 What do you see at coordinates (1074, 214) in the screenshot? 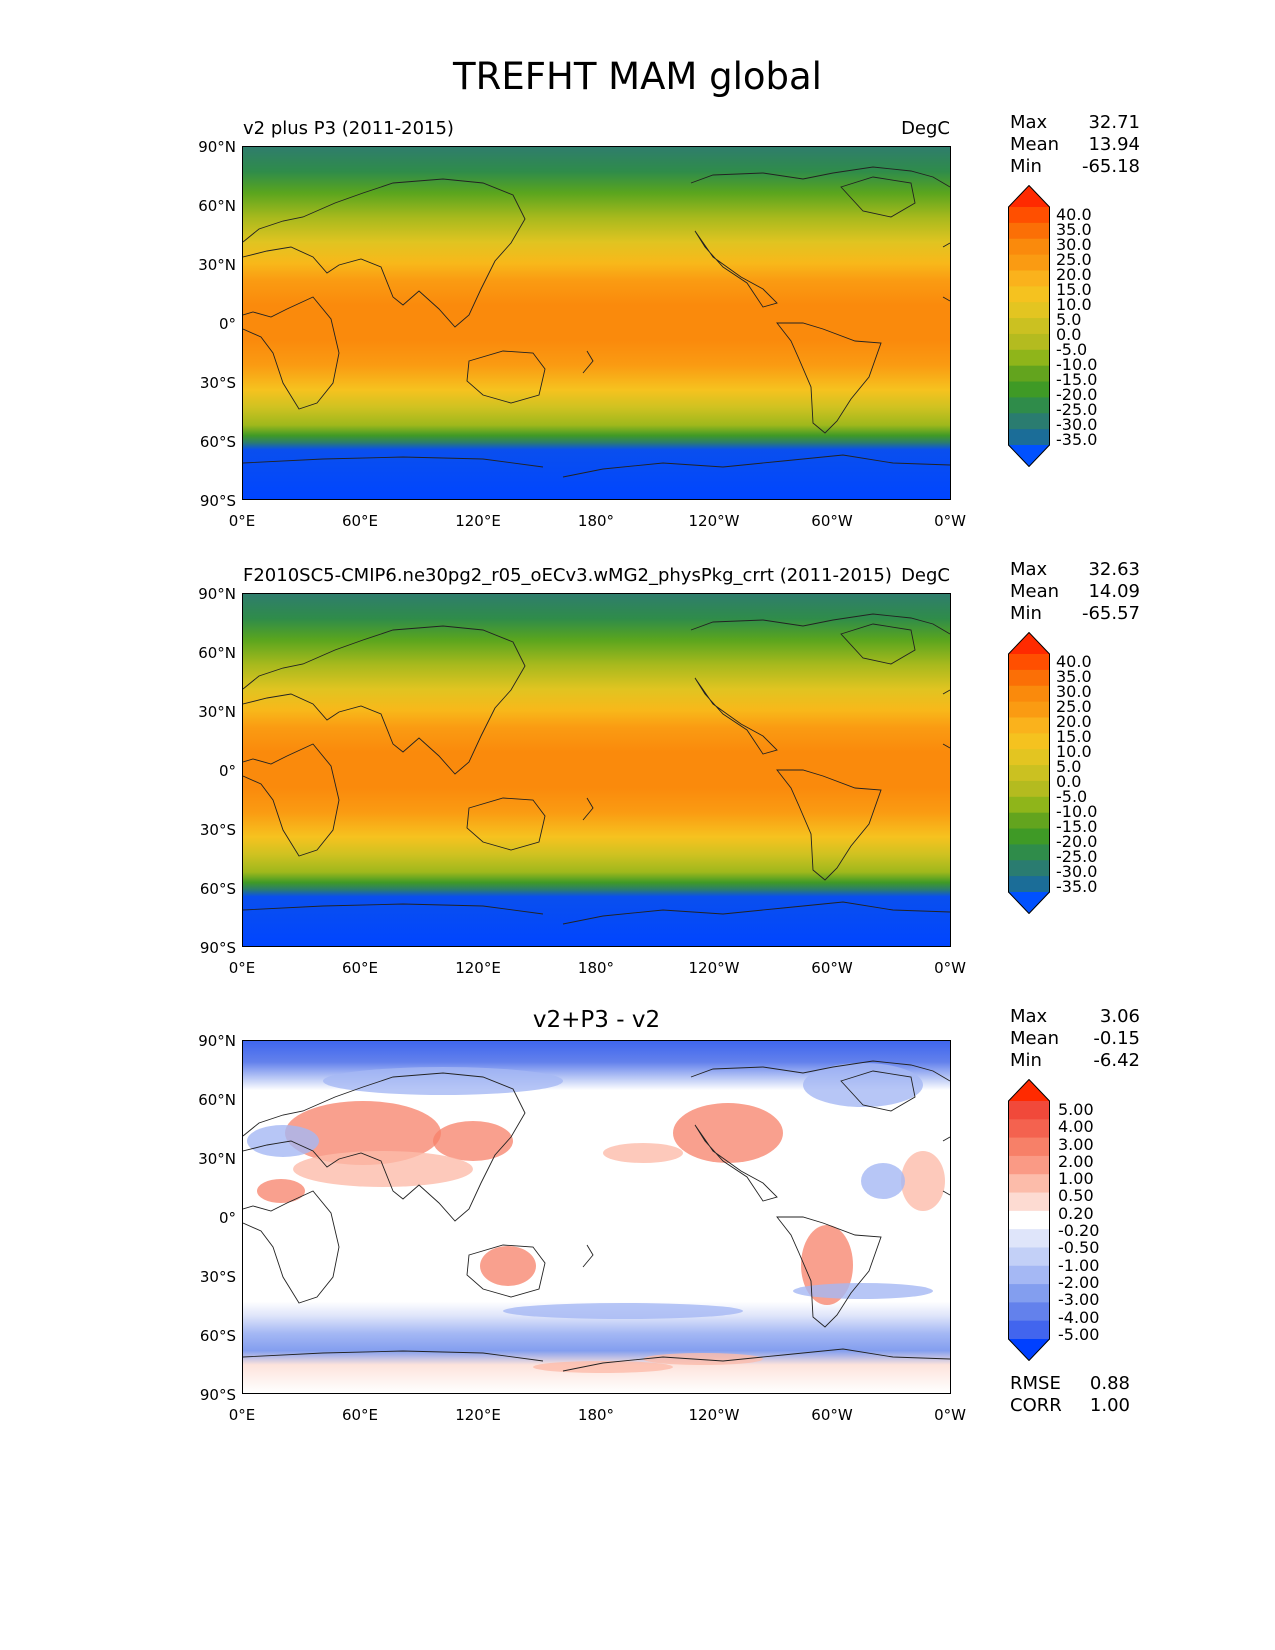
I see `colorbar-label: 40.0` at bounding box center [1074, 214].